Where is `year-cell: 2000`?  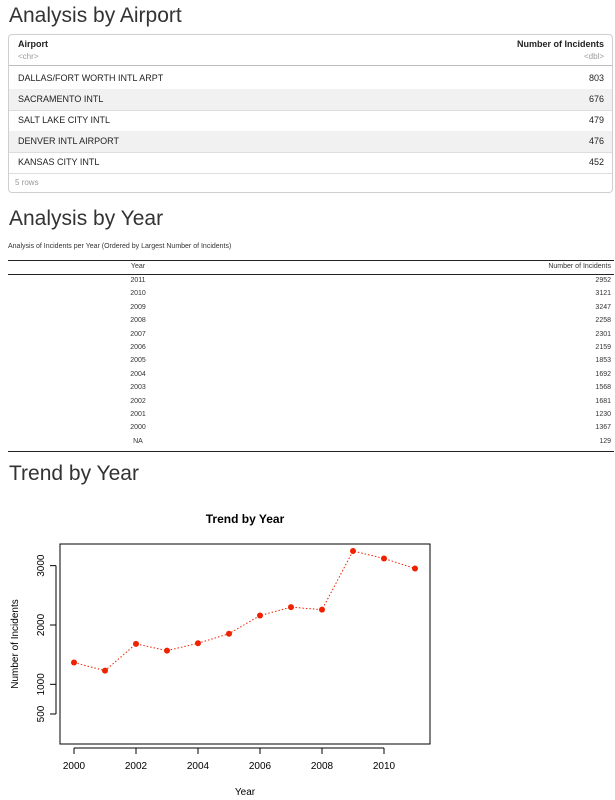
year-cell: 2000 is located at coordinates (138, 428).